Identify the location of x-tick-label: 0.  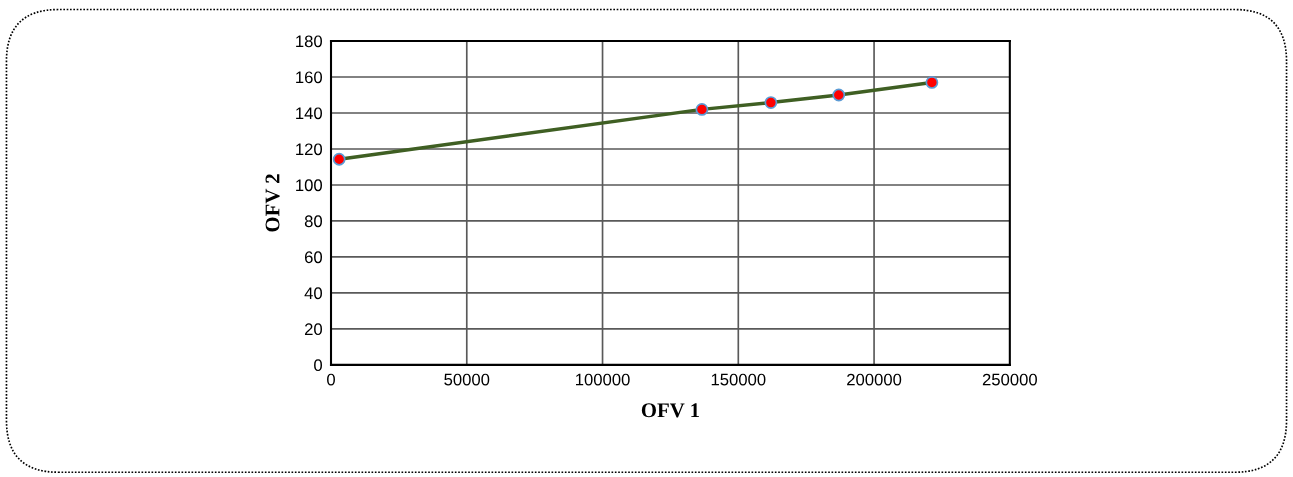
(331, 379).